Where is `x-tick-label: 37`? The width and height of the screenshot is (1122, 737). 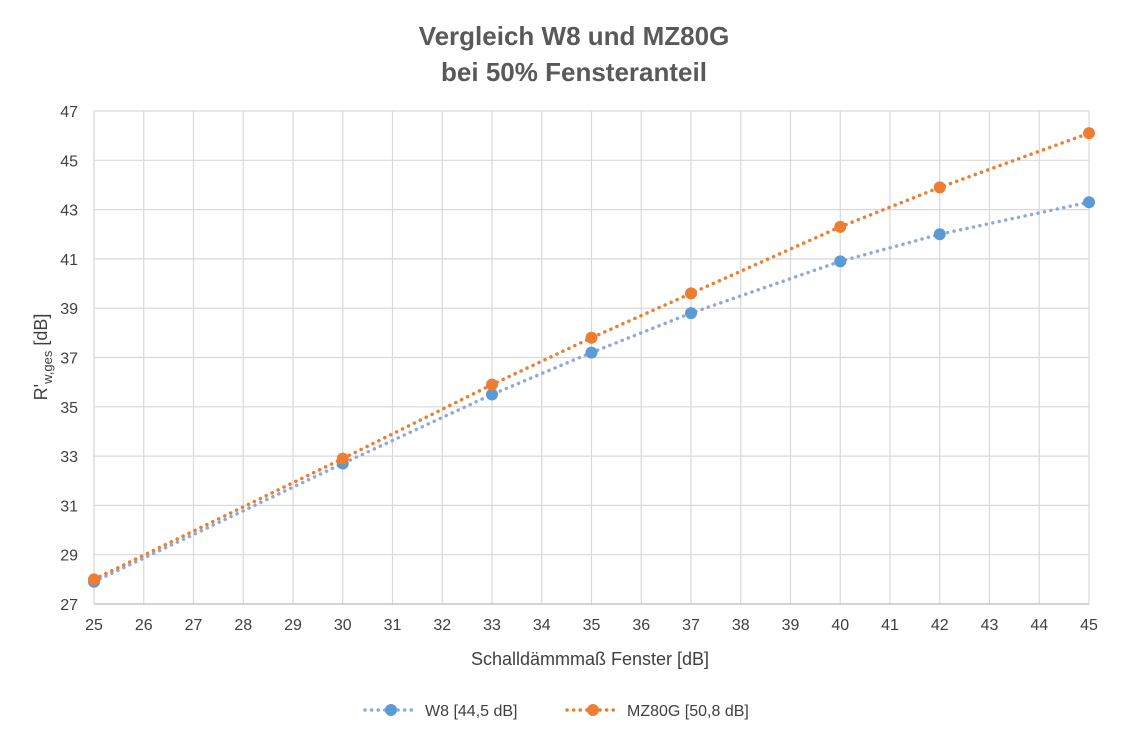 x-tick-label: 37 is located at coordinates (691, 625).